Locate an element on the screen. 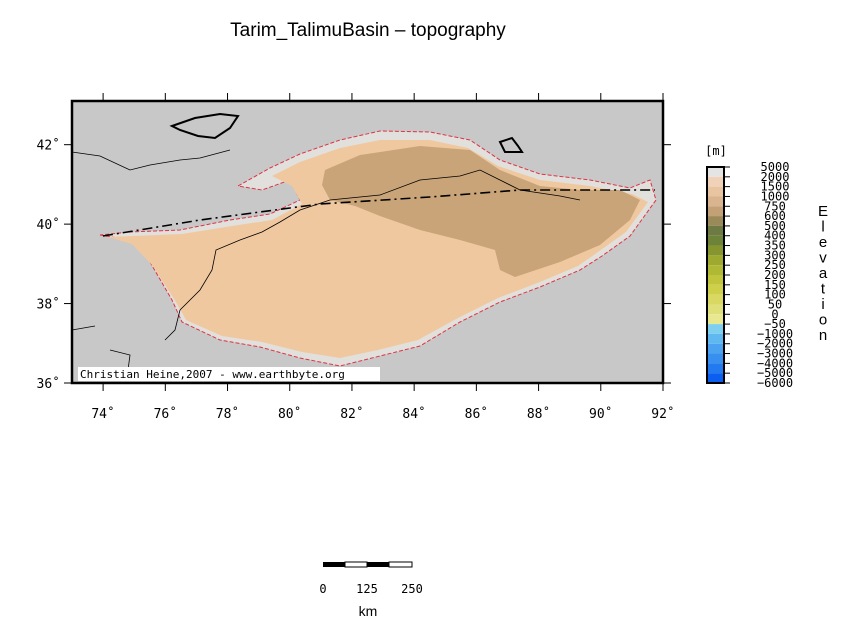 The image size is (849, 643). colorbar-label: 150 is located at coordinates (775, 285).